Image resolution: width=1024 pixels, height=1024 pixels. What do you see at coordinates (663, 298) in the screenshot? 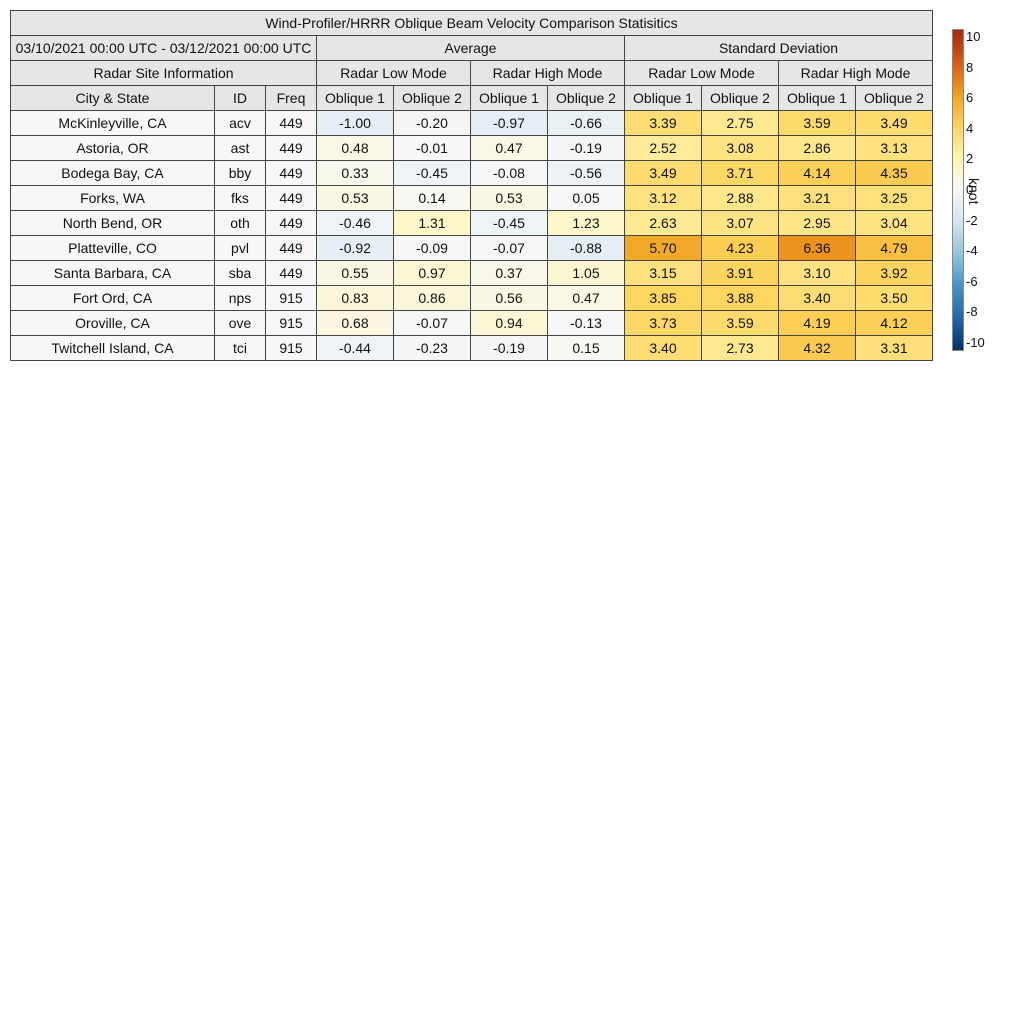
I see `std-low-oblique1-cell: 3.85` at bounding box center [663, 298].